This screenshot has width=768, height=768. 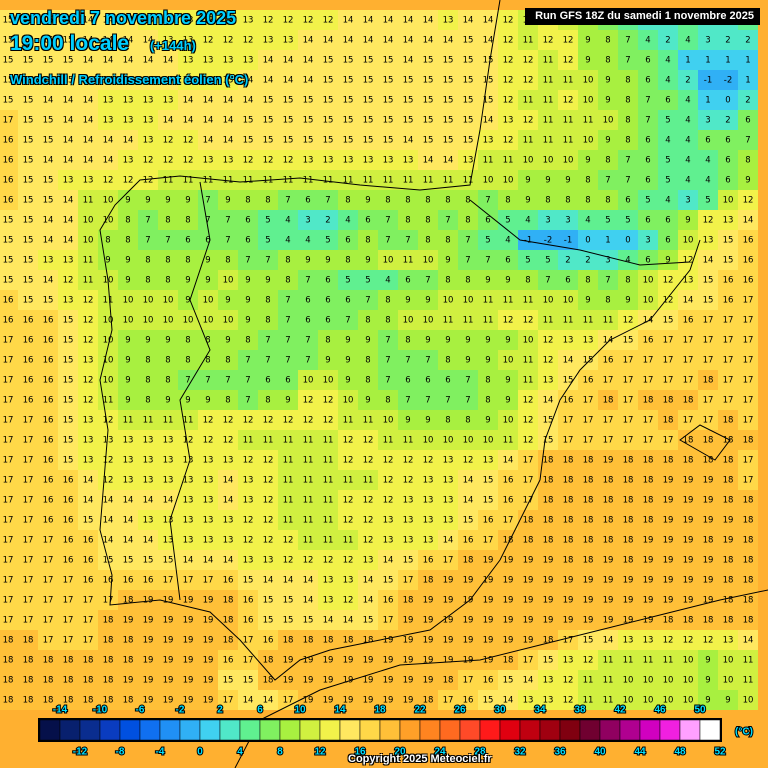 I want to click on grid-value: 3, so click(x=687, y=201).